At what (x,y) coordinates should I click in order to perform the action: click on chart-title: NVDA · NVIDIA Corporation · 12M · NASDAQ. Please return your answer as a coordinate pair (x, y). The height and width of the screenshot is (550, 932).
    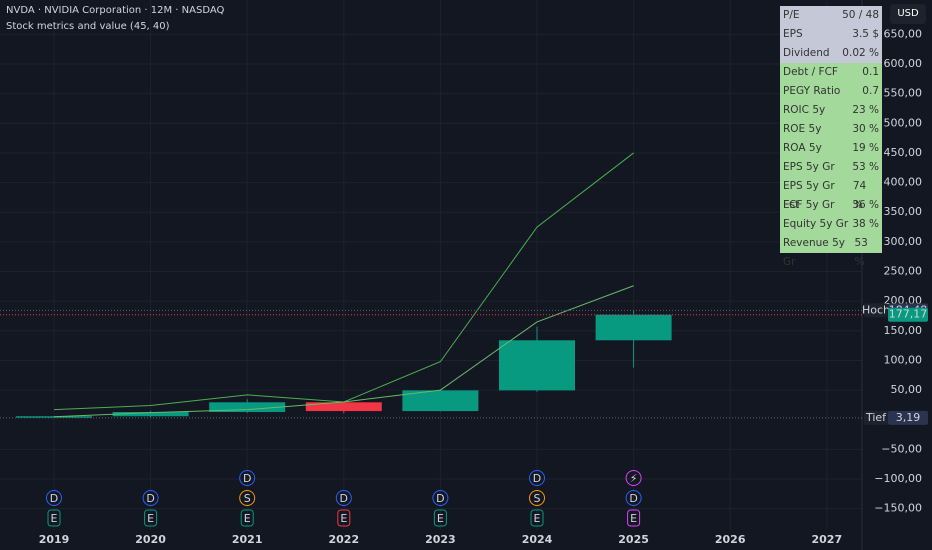
    Looking at the image, I should click on (115, 10).